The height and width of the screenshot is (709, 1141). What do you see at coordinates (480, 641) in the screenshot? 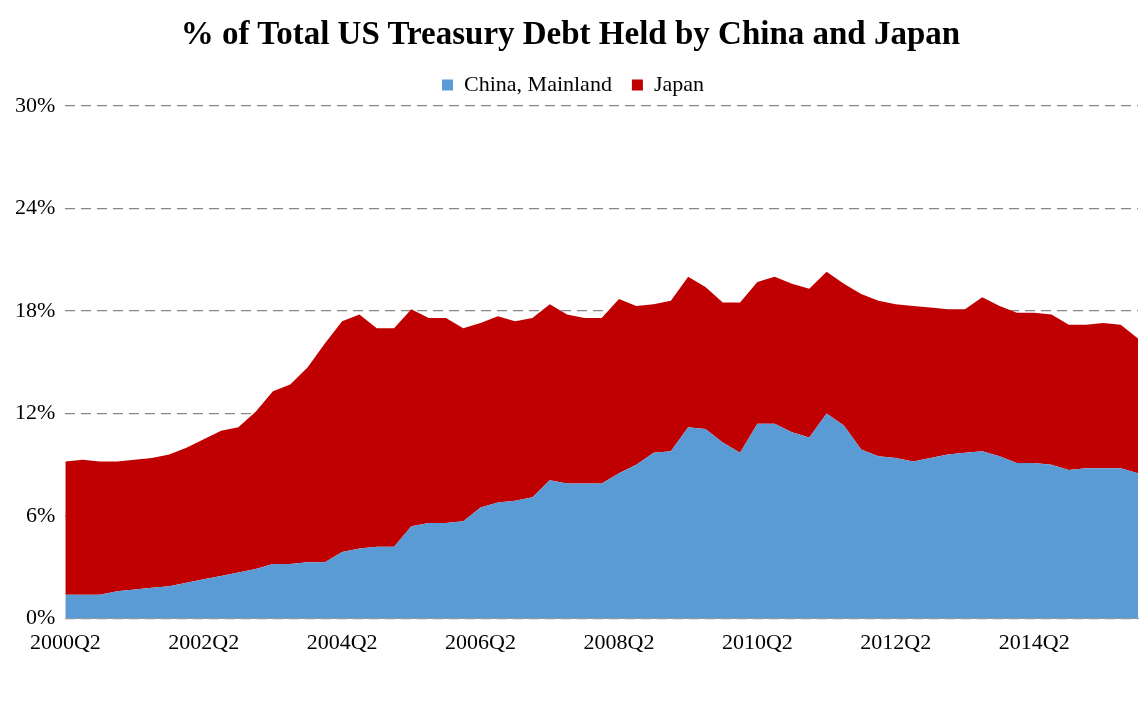
I see `x-tick-label: 2006Q2` at bounding box center [480, 641].